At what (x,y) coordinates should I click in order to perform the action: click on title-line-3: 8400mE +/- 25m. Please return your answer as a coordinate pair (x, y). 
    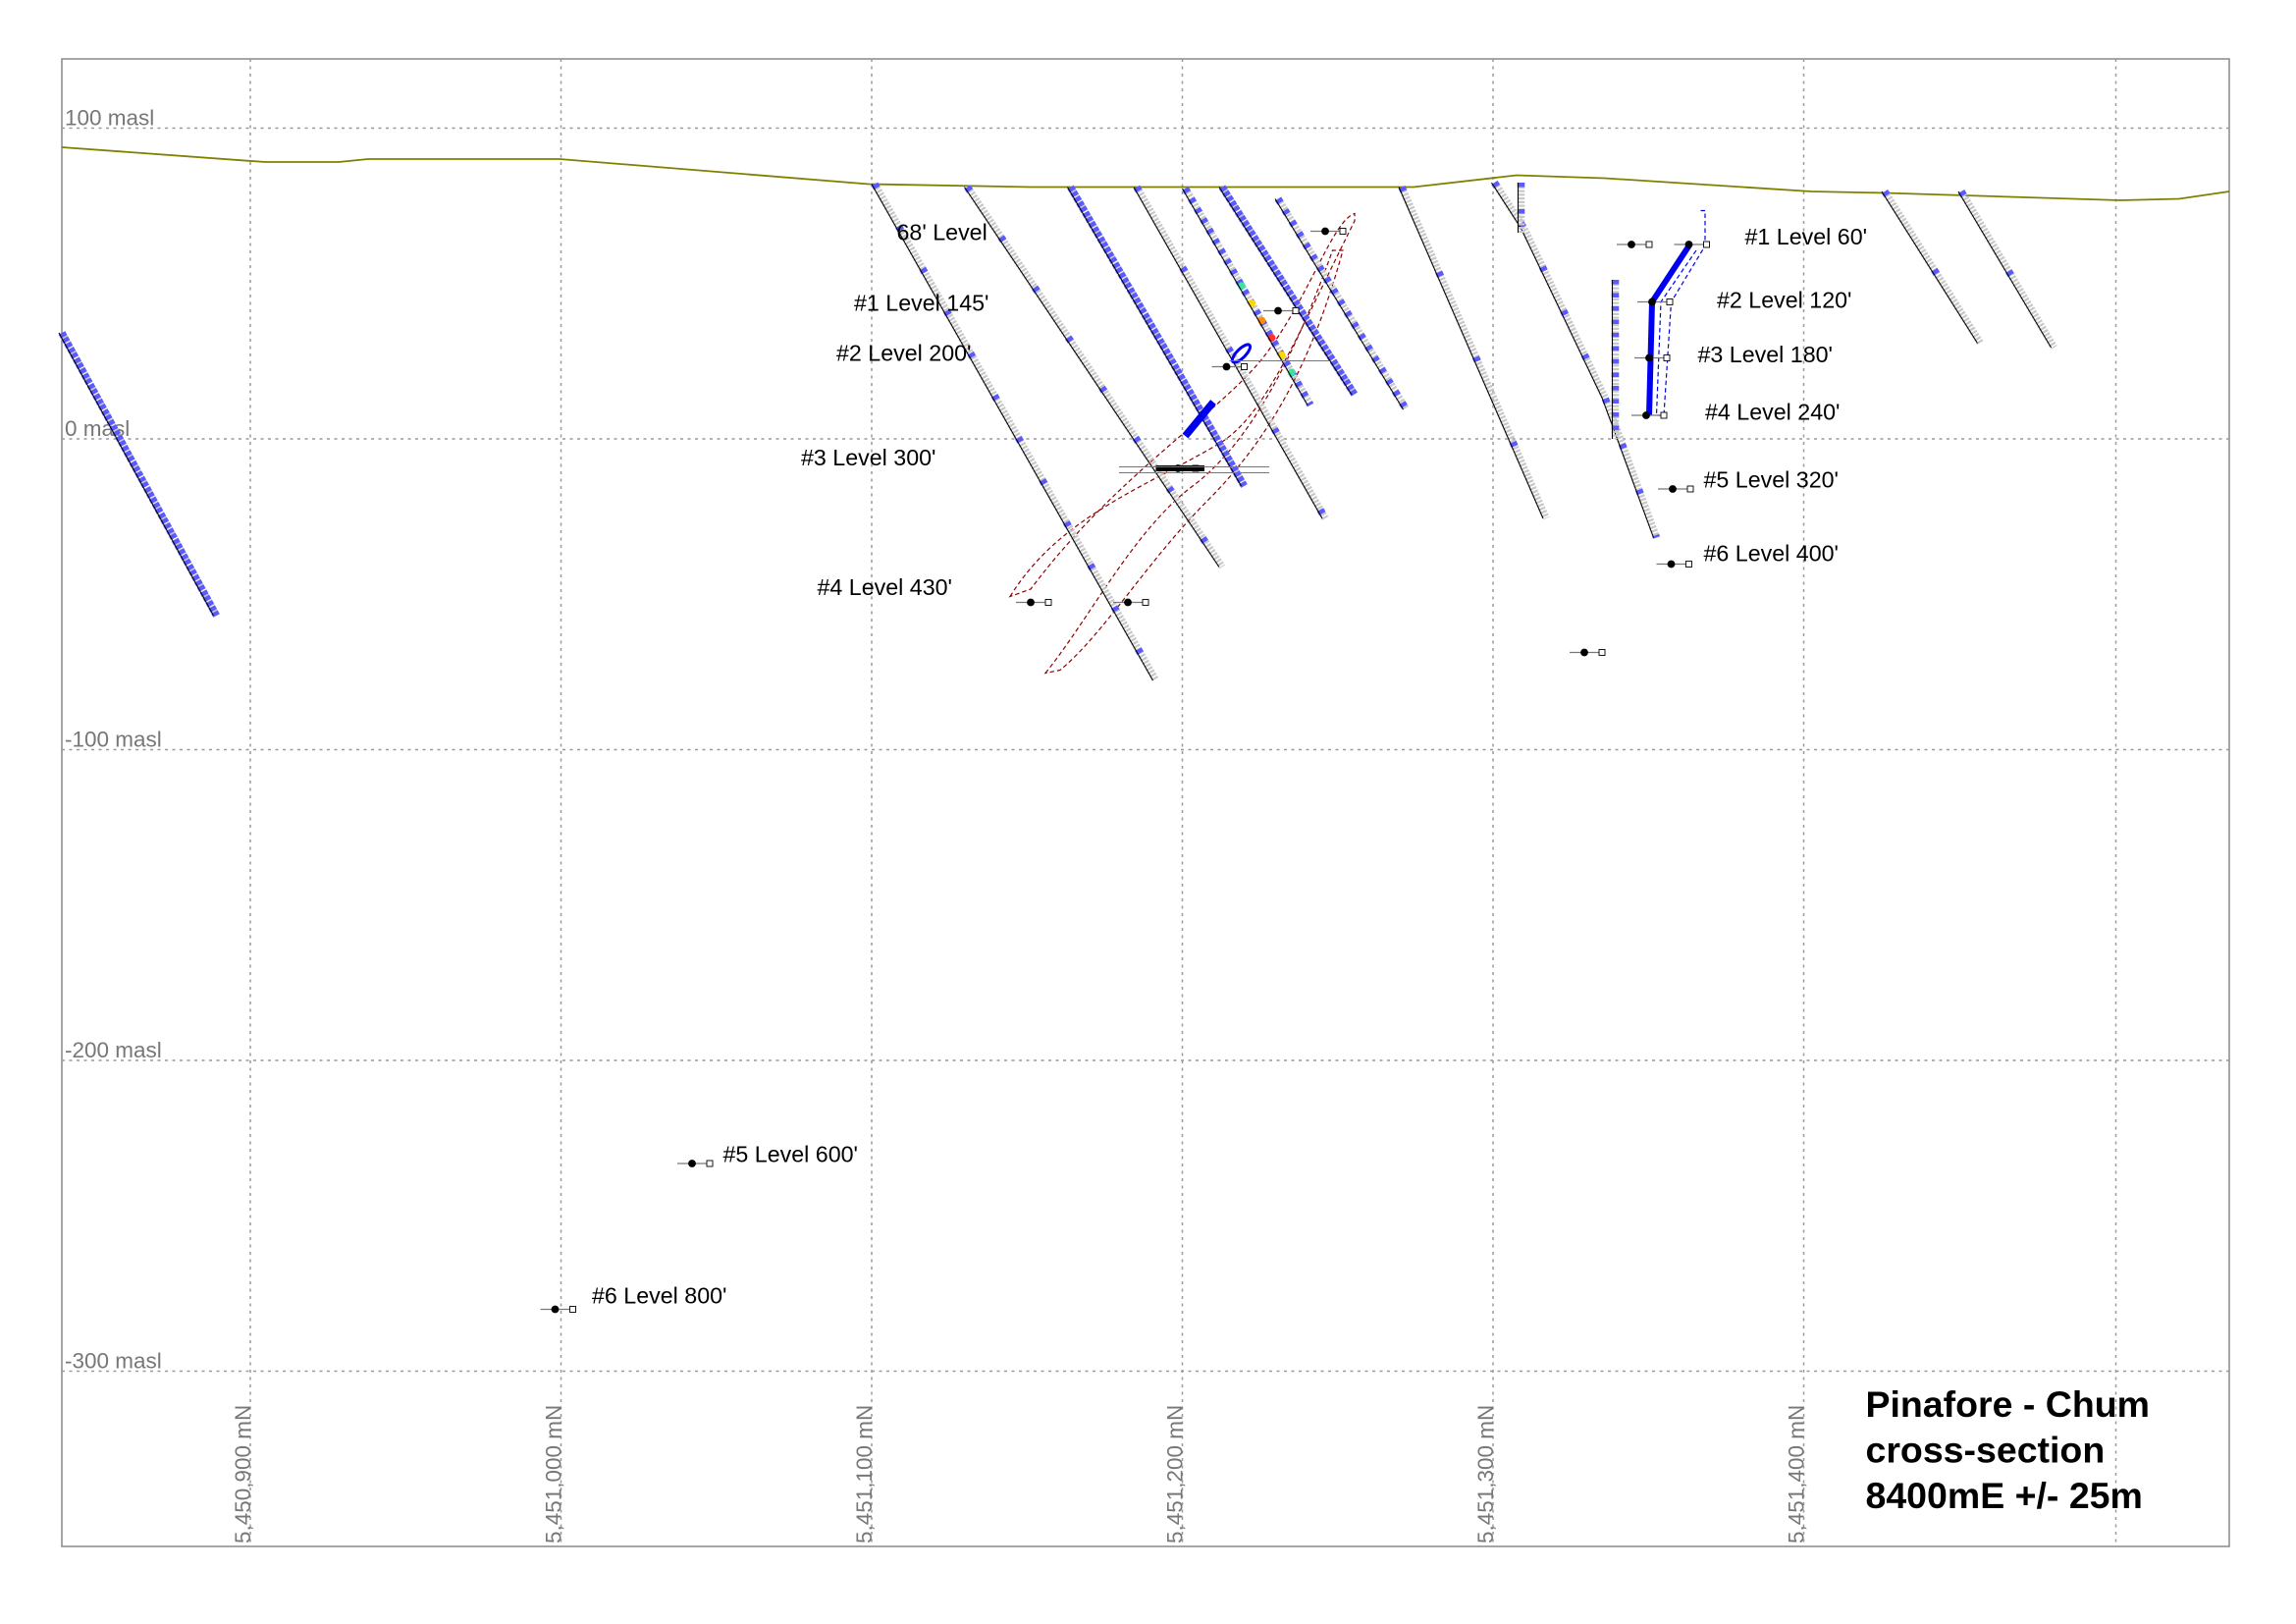
    Looking at the image, I should click on (2004, 1495).